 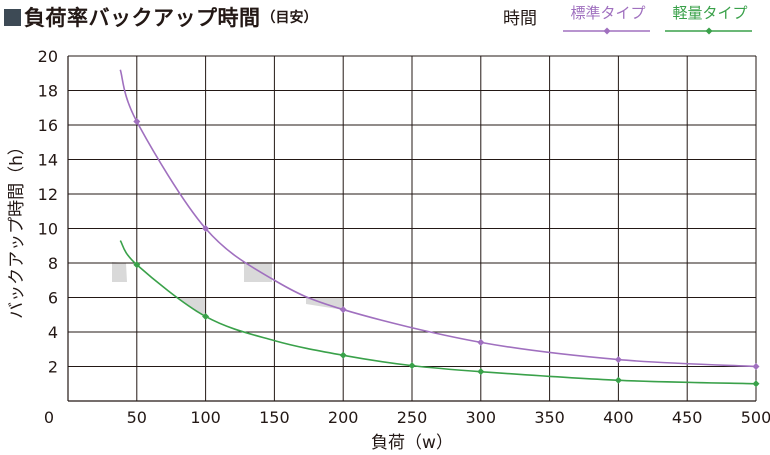 I want to click on chart-title-block: 負荷率バックアップ時間 （目安）, so click(x=161, y=17).